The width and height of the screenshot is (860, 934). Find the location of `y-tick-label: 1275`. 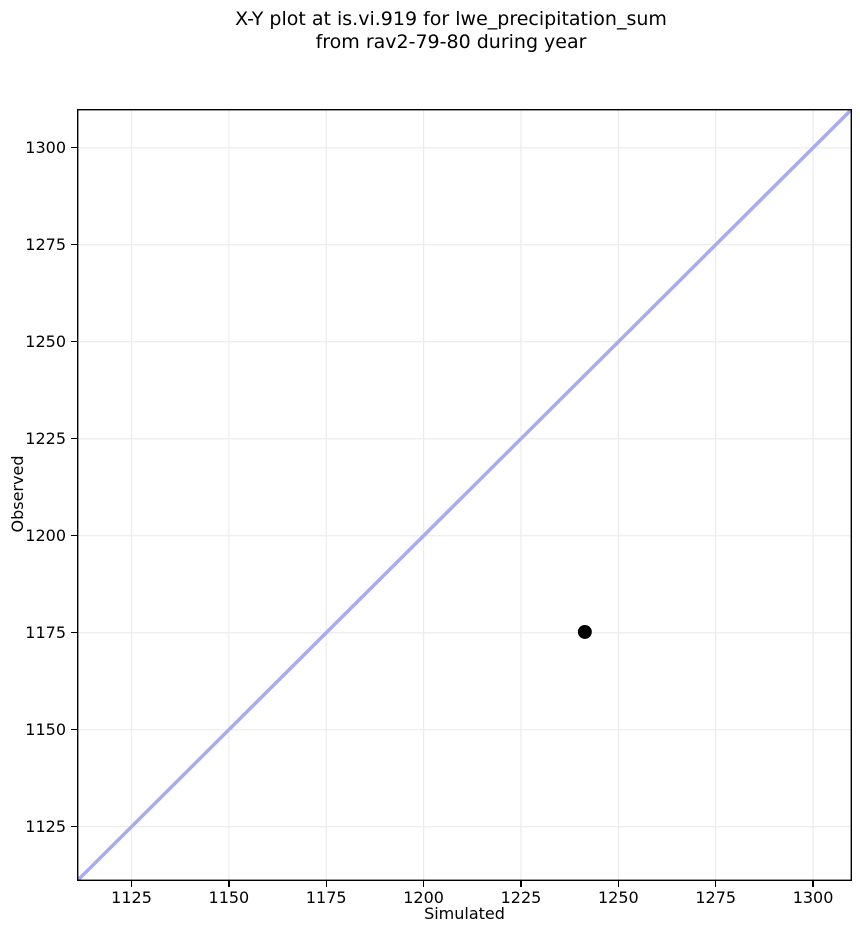

y-tick-label: 1275 is located at coordinates (45, 244).